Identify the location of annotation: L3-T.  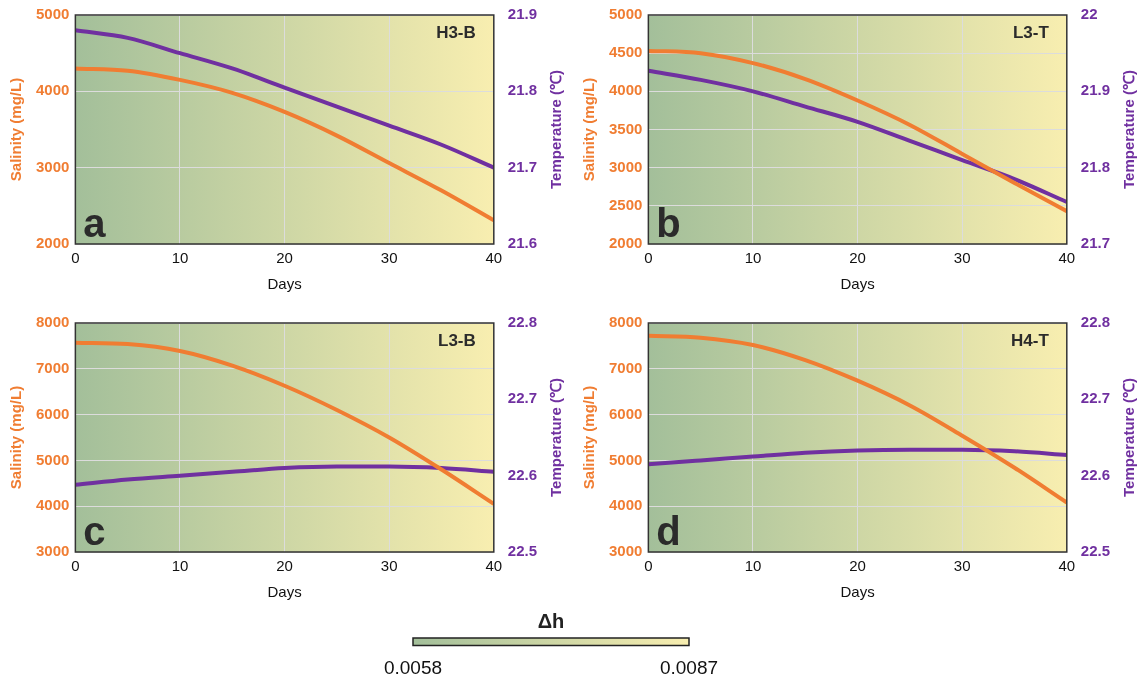
(1031, 33).